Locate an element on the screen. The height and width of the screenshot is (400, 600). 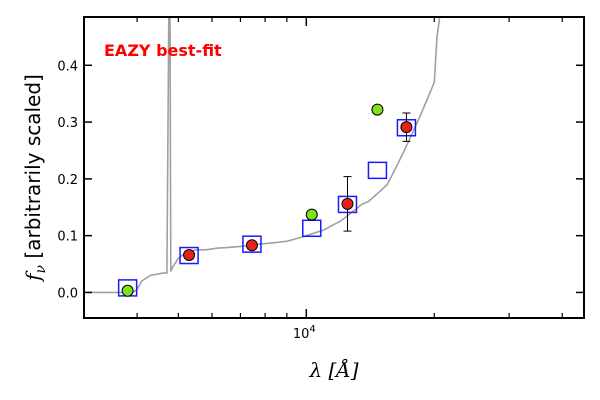
y-axis-label: fν [arbitrarily scaled] is located at coordinates (35, 178).